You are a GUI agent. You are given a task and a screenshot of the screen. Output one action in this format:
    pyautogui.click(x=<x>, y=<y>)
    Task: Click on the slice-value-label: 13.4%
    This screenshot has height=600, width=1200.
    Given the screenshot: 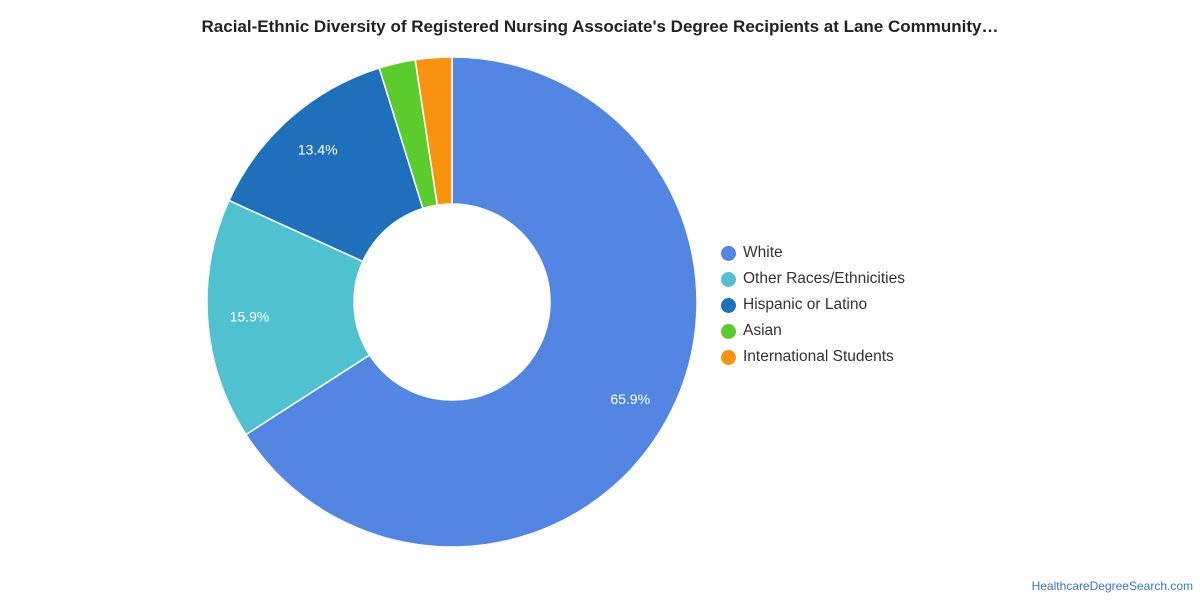 What is the action you would take?
    pyautogui.click(x=318, y=150)
    